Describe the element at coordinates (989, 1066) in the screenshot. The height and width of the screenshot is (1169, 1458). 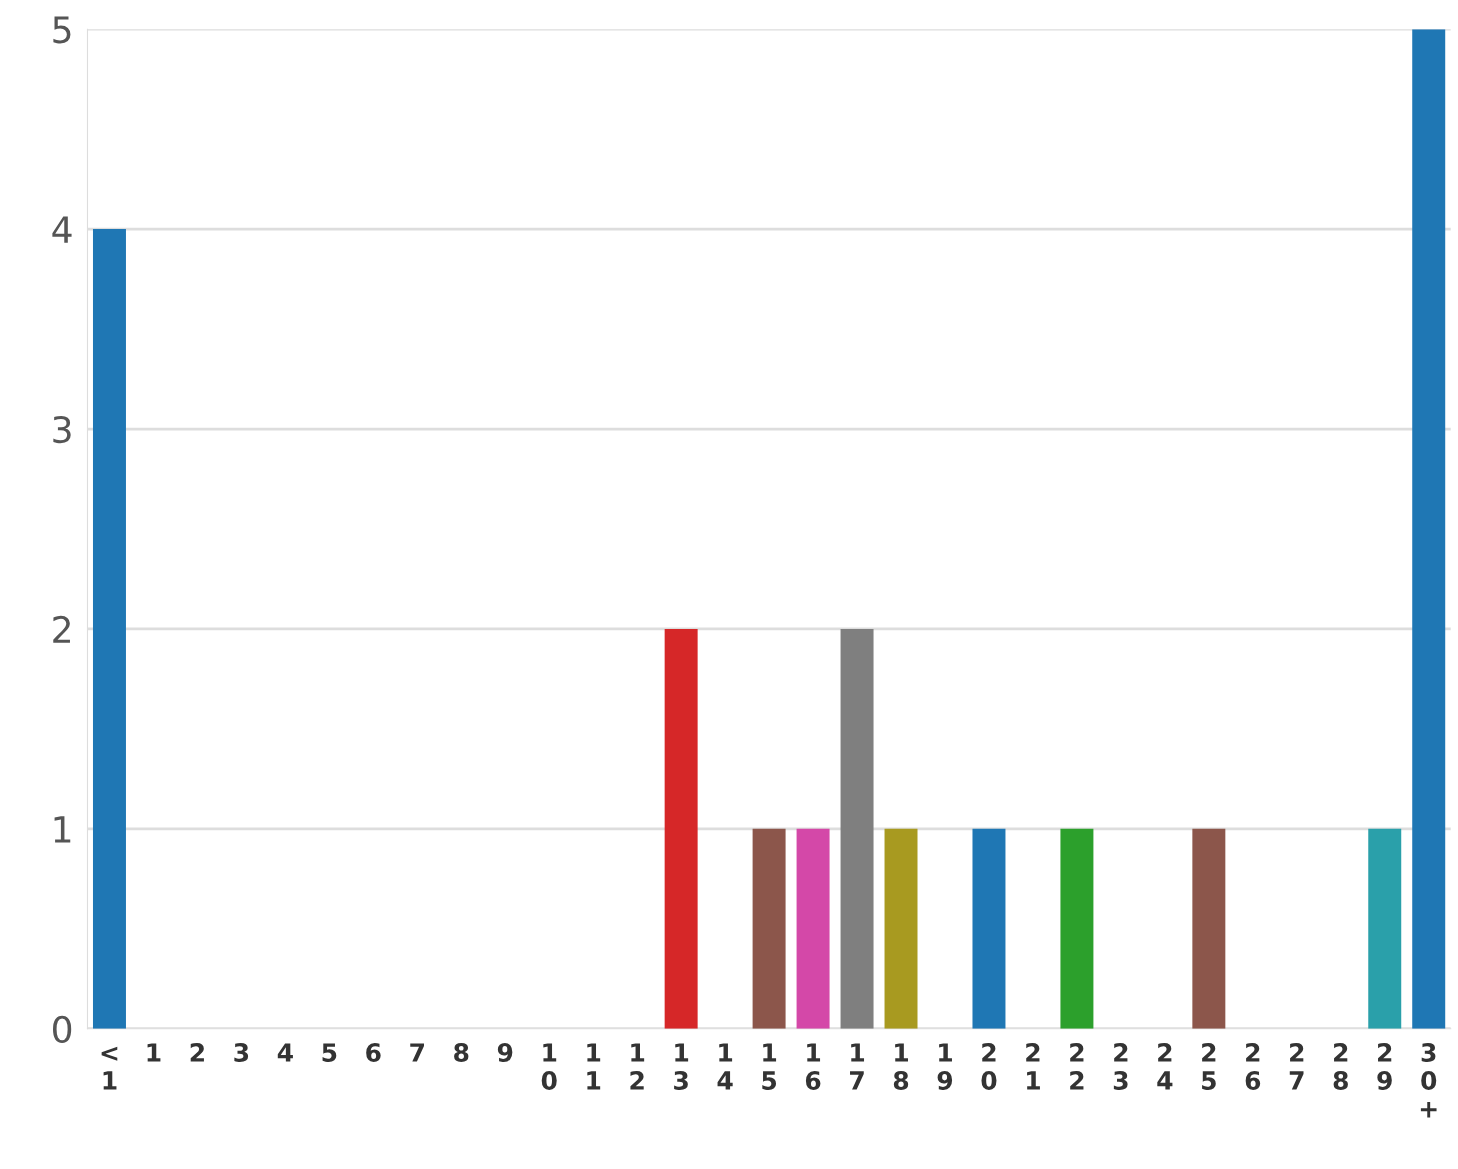
I see `x-tick-label: 20` at that location.